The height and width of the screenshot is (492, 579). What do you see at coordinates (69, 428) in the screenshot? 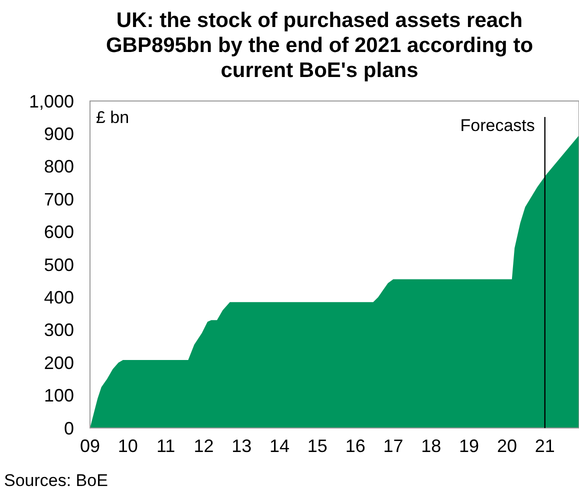
I see `y-tick-label: 0` at bounding box center [69, 428].